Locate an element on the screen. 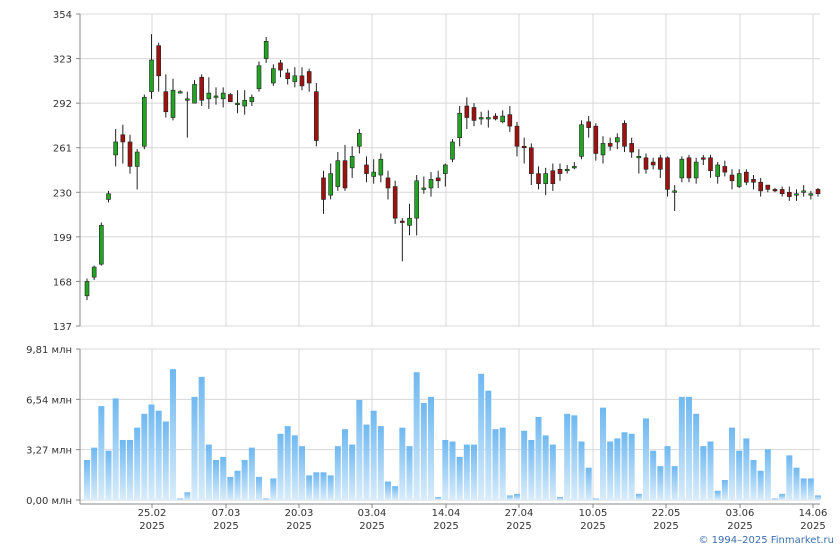  volume-tick-label: 6,54 млн is located at coordinates (49, 400).